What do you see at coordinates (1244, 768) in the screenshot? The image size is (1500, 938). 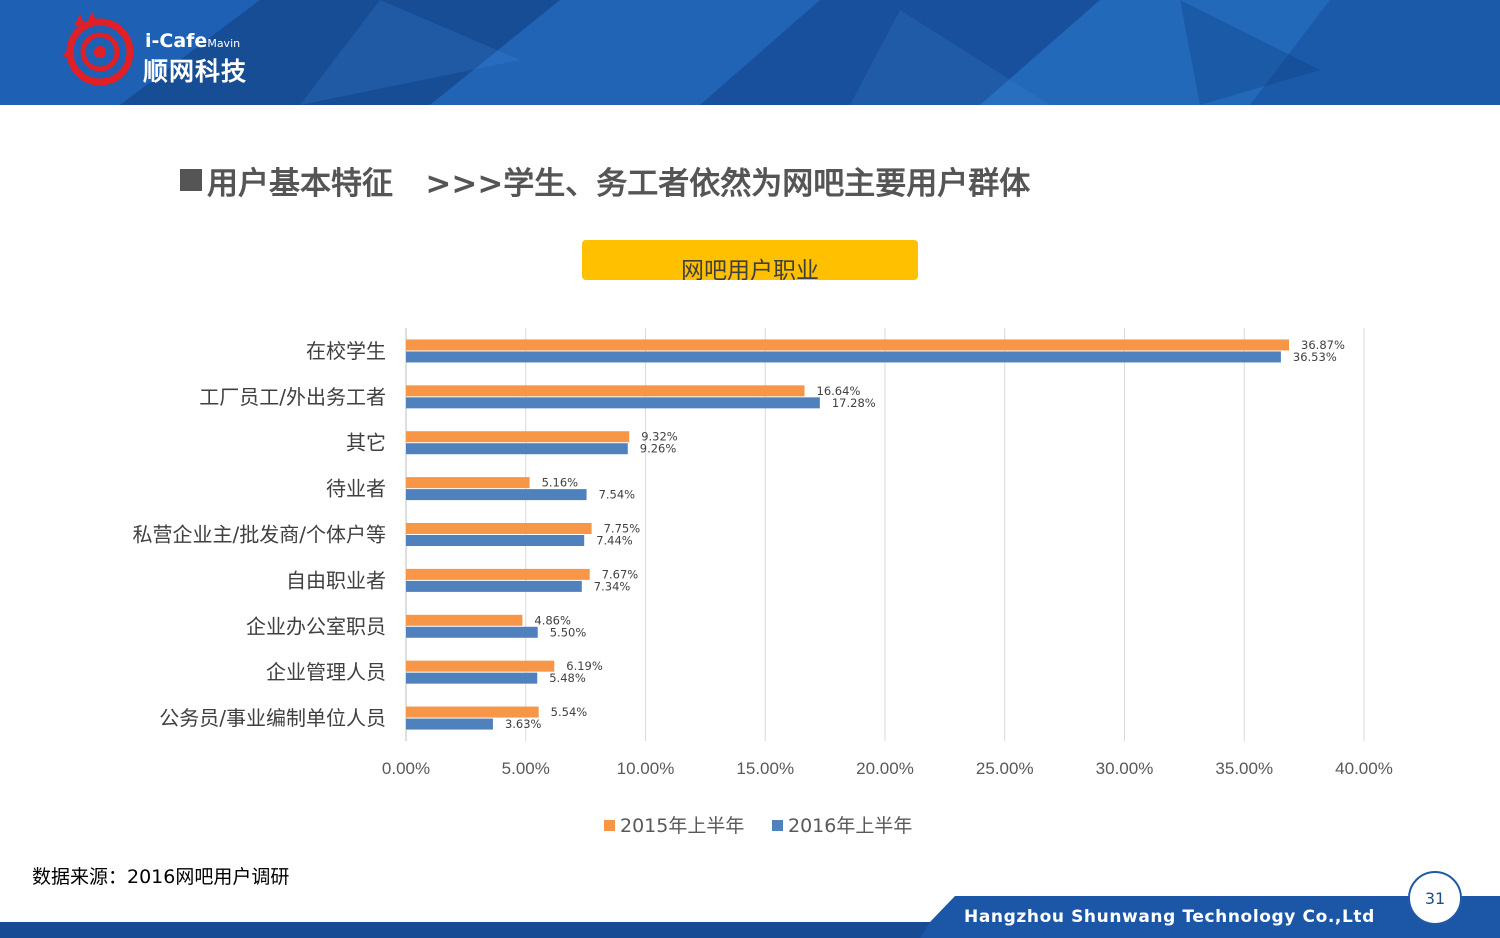 I see `x-tick-label: 35.00%` at bounding box center [1244, 768].